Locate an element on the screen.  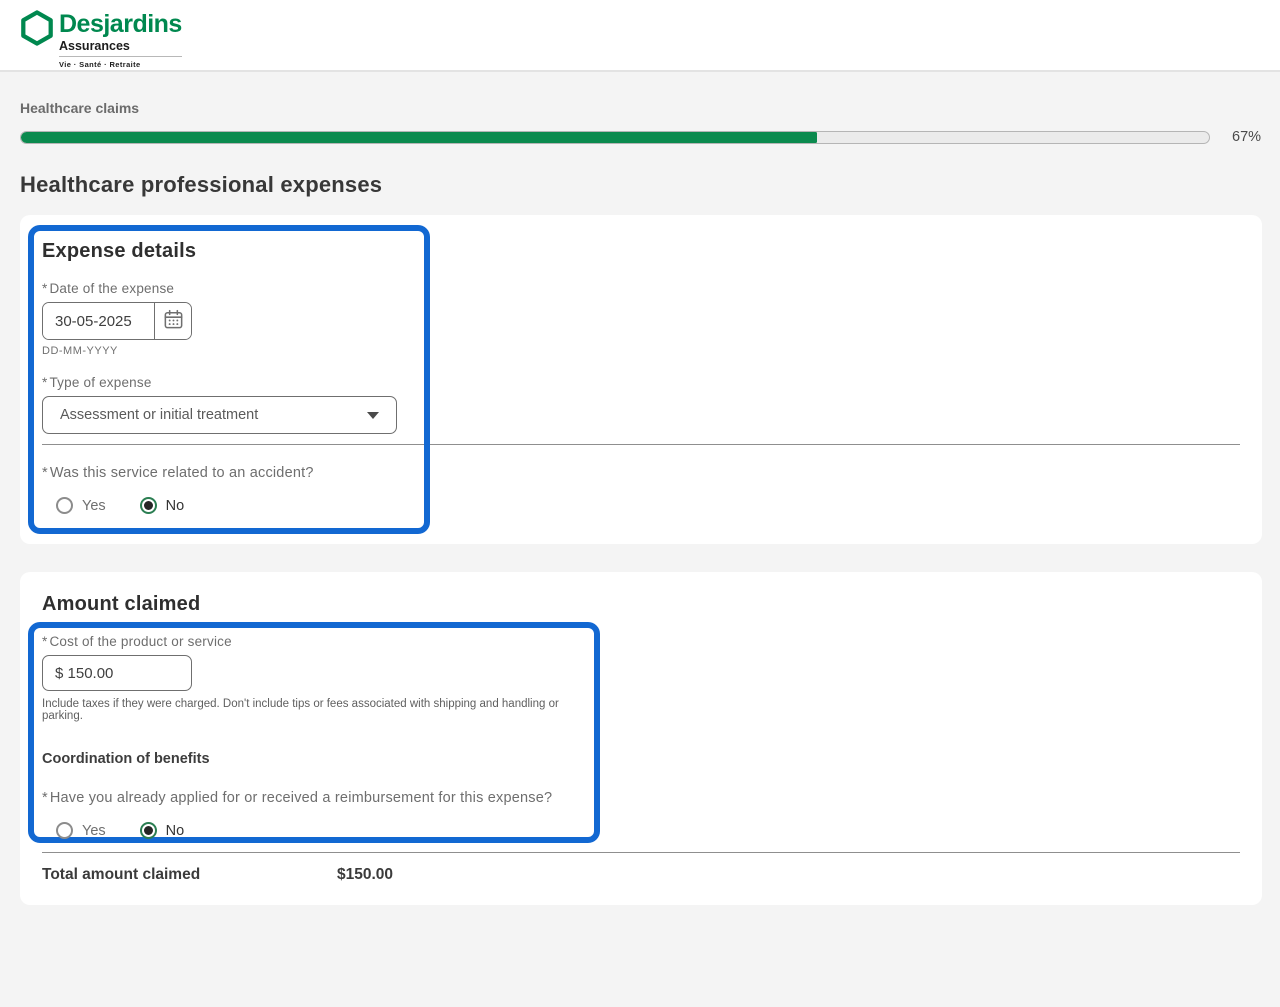
coordination-of-benefits-heading: Coordination of benefits is located at coordinates (126, 759).